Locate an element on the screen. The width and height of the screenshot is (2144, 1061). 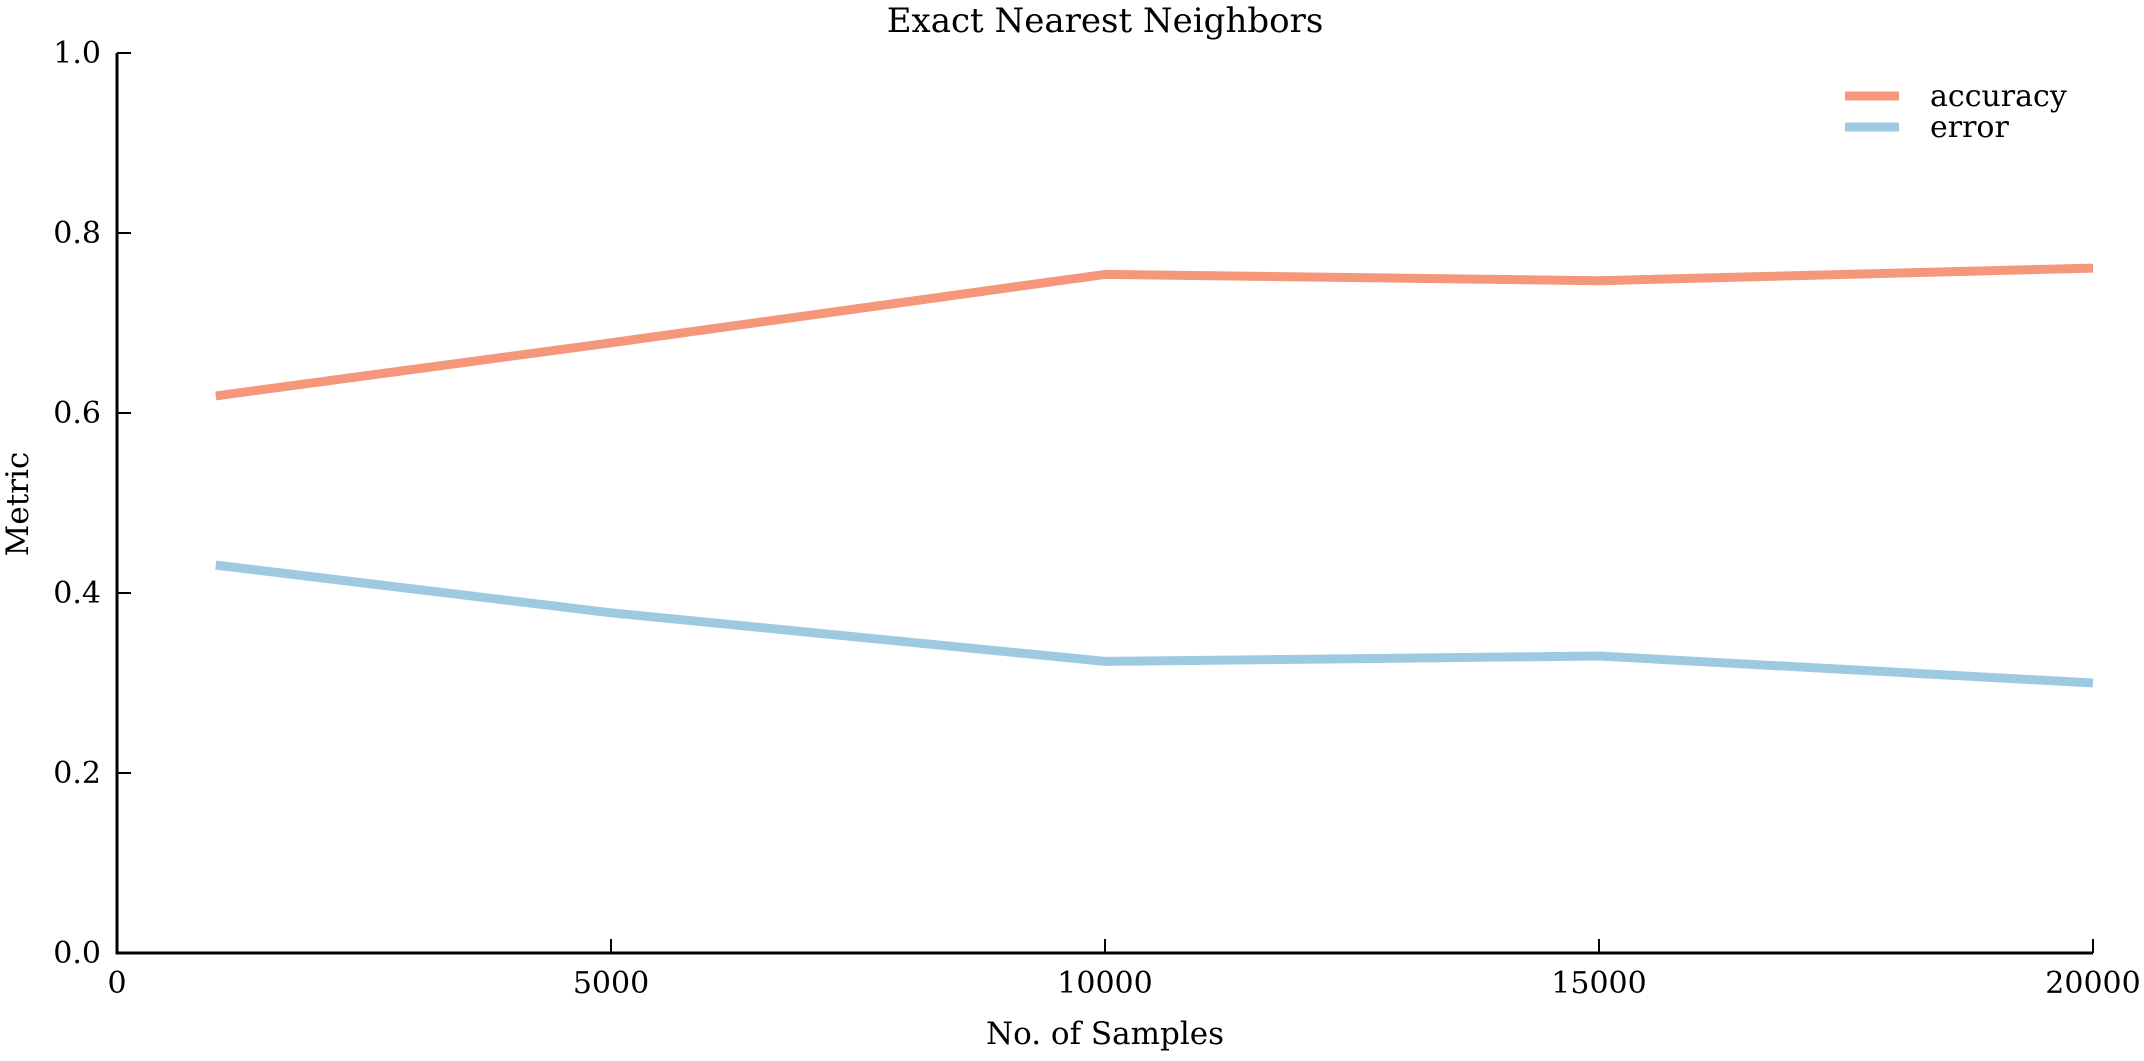
y-axis-title: Metric is located at coordinates (18, 504).